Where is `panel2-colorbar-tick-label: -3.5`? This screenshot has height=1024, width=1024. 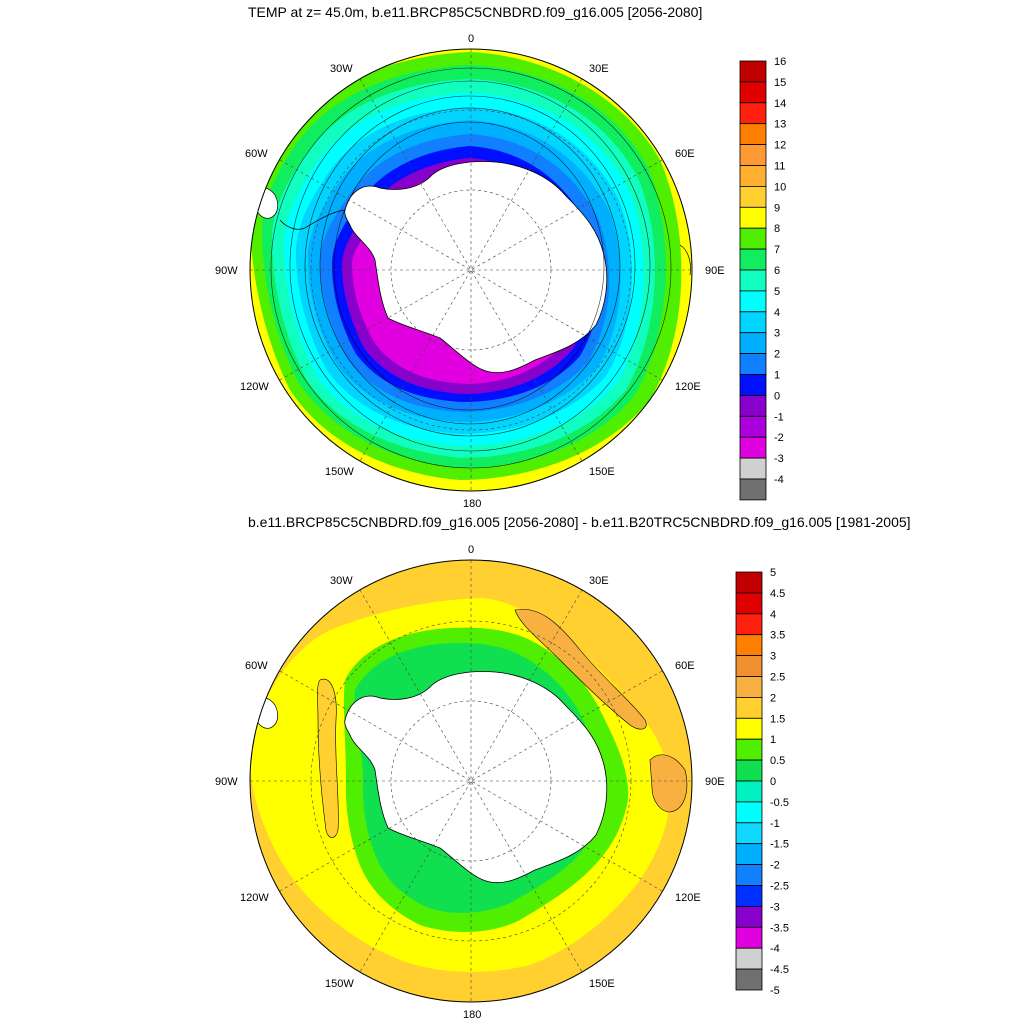 panel2-colorbar-tick-label: -3.5 is located at coordinates (779, 928).